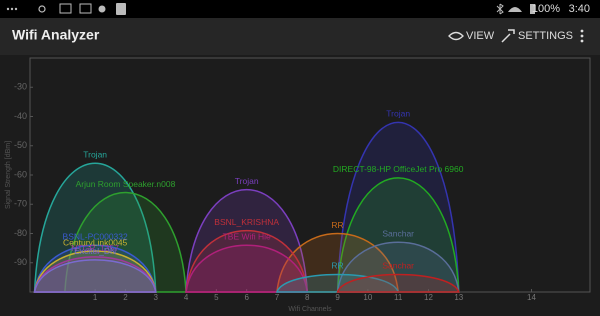 Image resolution: width=600 pixels, height=316 pixels. What do you see at coordinates (186, 297) in the screenshot?
I see `x-tick-label: 4` at bounding box center [186, 297].